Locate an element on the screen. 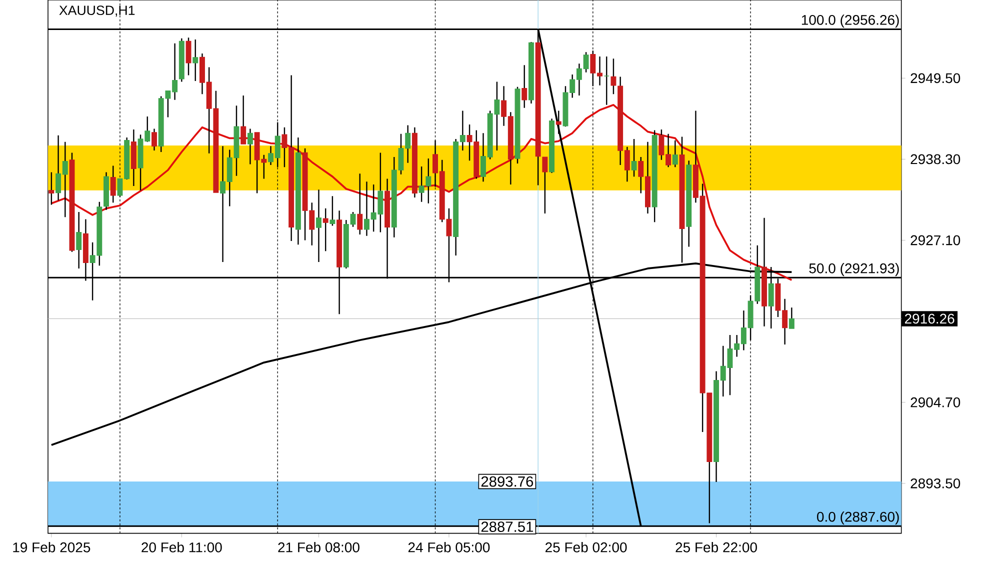  ref-line-label: 100.0 (2956.26) is located at coordinates (850, 21).